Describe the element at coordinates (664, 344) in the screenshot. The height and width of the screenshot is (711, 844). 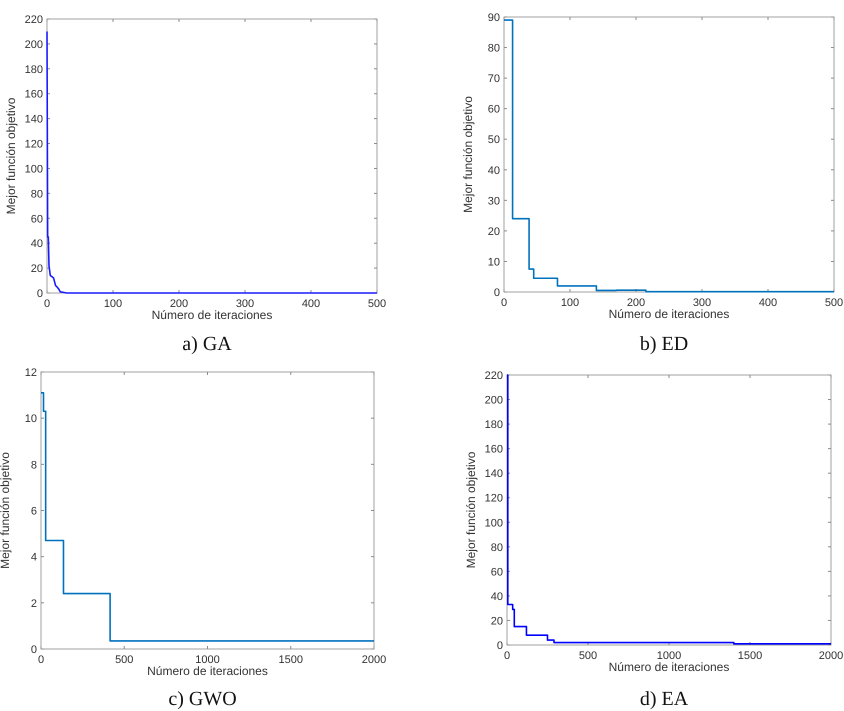
I see `text: b) ED` at that location.